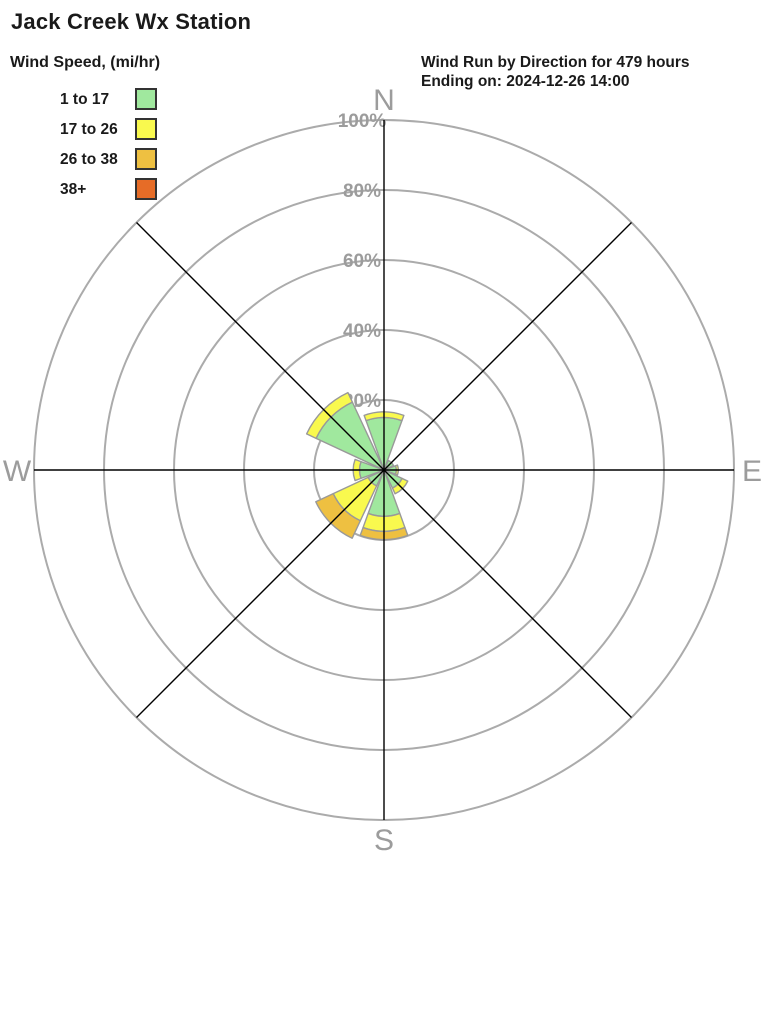 The height and width of the screenshot is (1013, 768). Describe the element at coordinates (73, 189) in the screenshot. I see `legend-item-label: 38+` at that location.